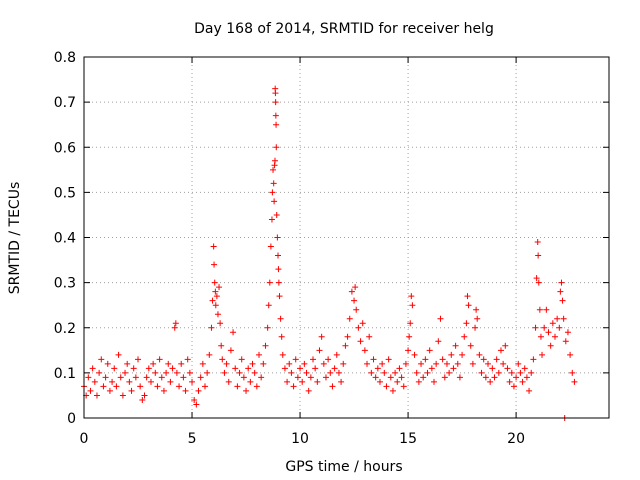 The width and height of the screenshot is (640, 480). Describe the element at coordinates (65, 329) in the screenshot. I see `y-tick-label: 0.2` at that location.